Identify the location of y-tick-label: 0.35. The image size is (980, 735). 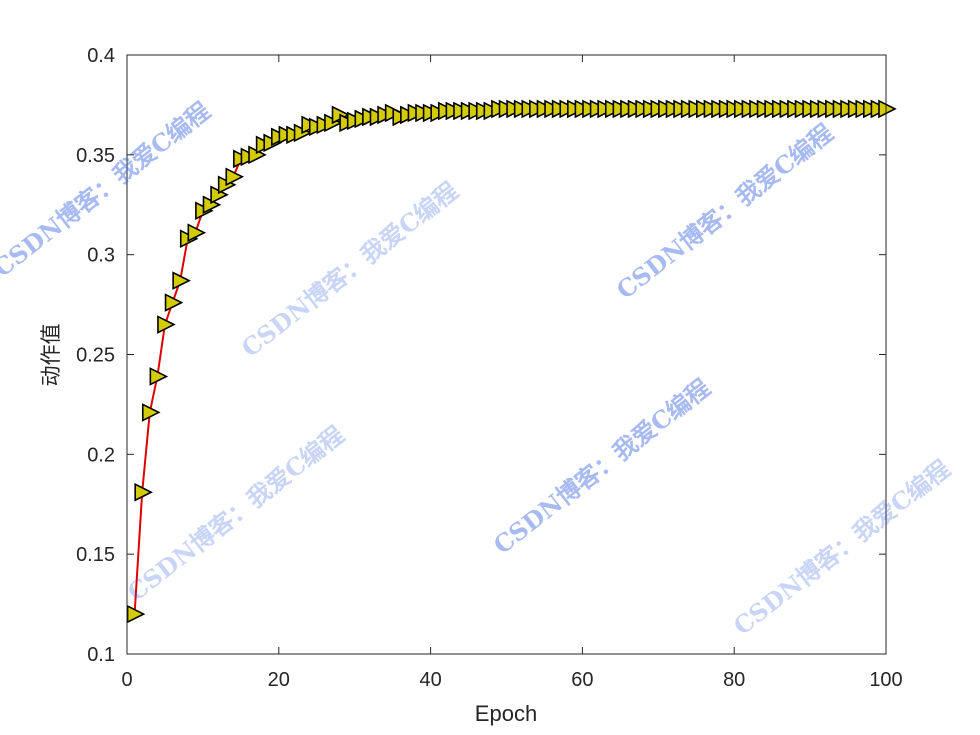
(95, 156).